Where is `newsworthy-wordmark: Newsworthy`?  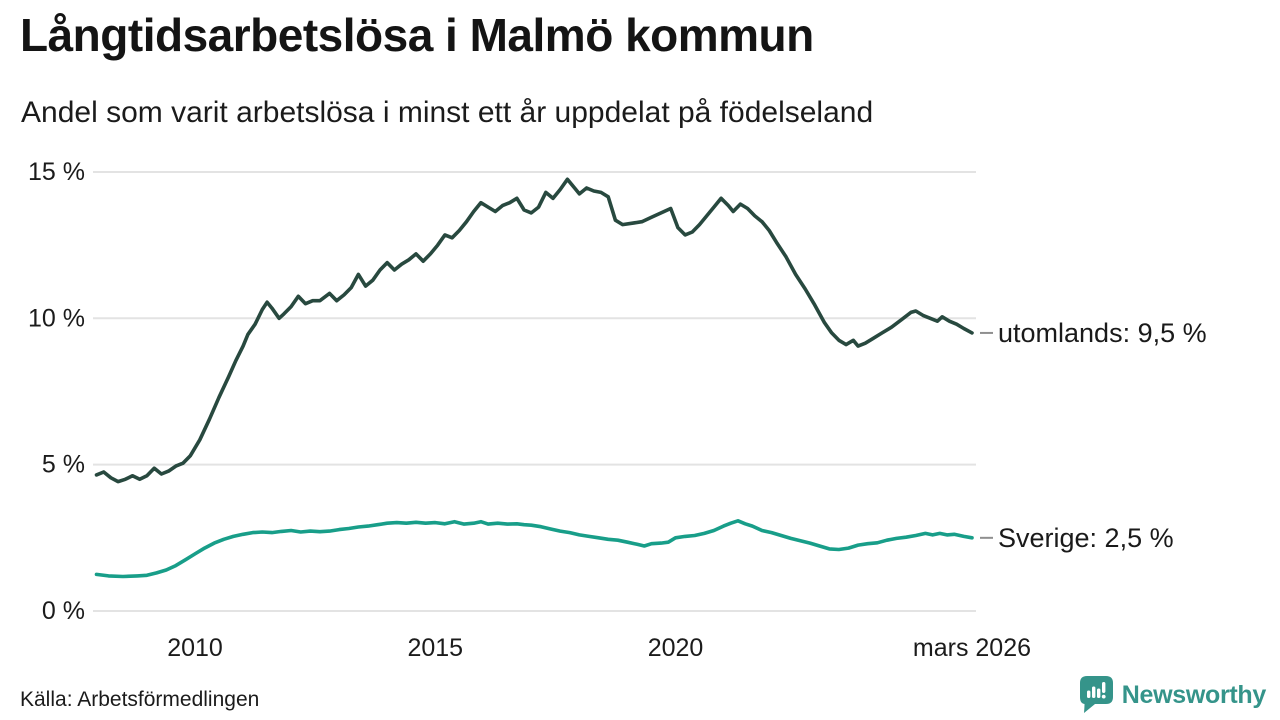 newsworthy-wordmark: Newsworthy is located at coordinates (1194, 694).